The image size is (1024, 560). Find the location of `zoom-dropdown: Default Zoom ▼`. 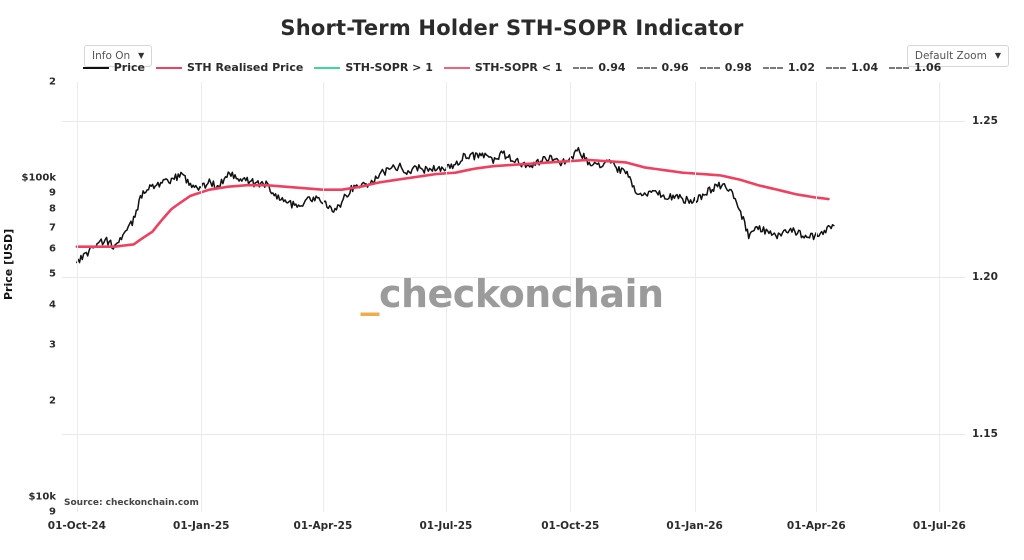

zoom-dropdown: Default Zoom ▼ is located at coordinates (957, 56).